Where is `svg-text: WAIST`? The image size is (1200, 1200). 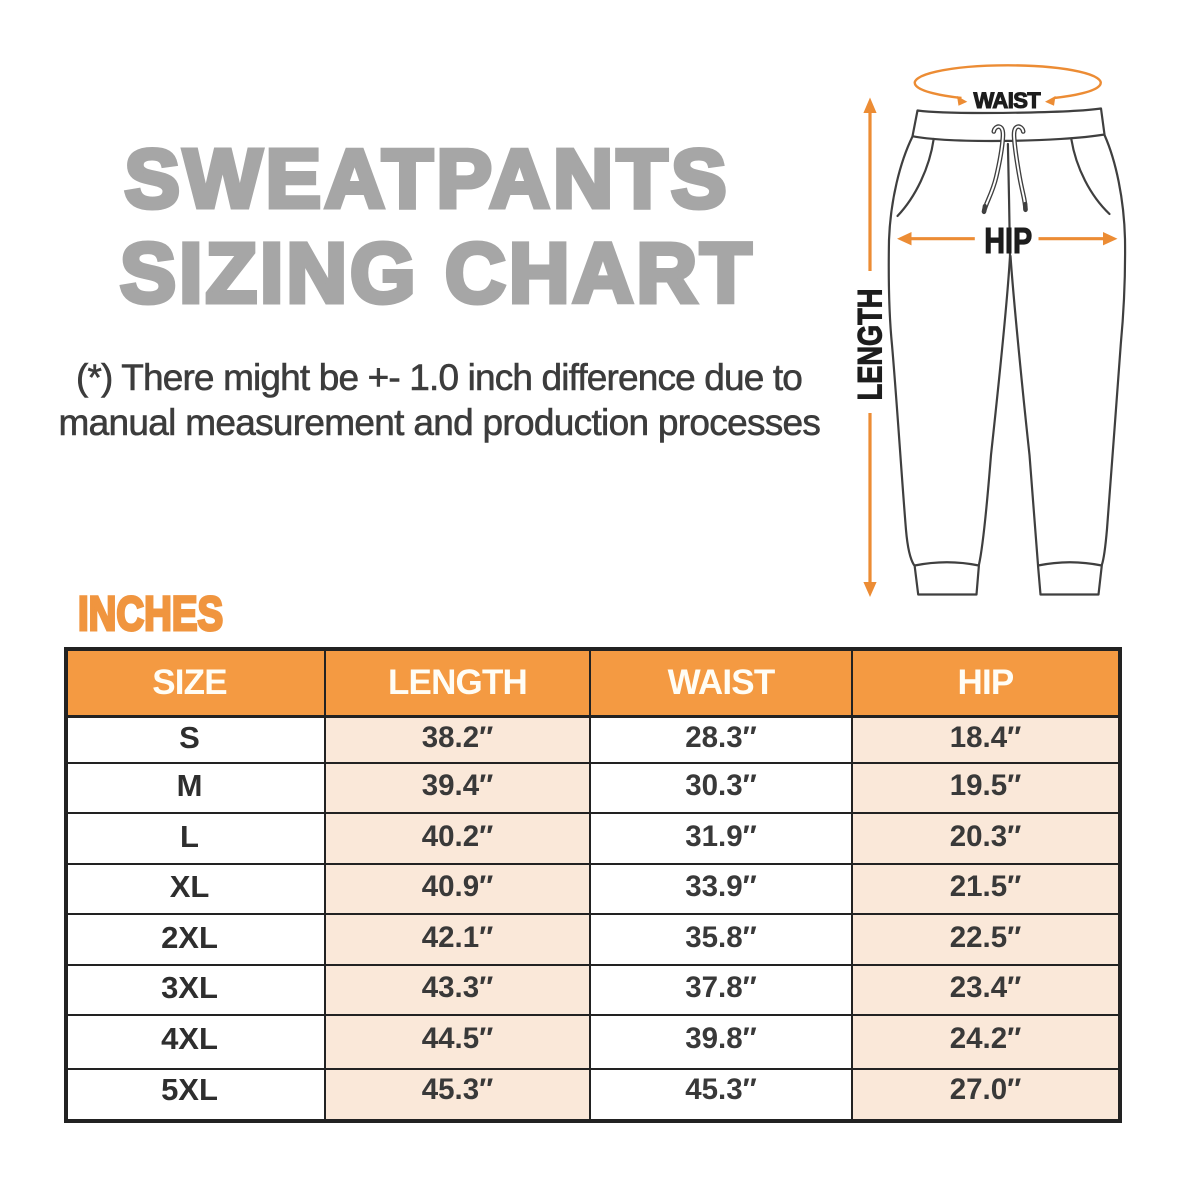 svg-text: WAIST is located at coordinates (1007, 100).